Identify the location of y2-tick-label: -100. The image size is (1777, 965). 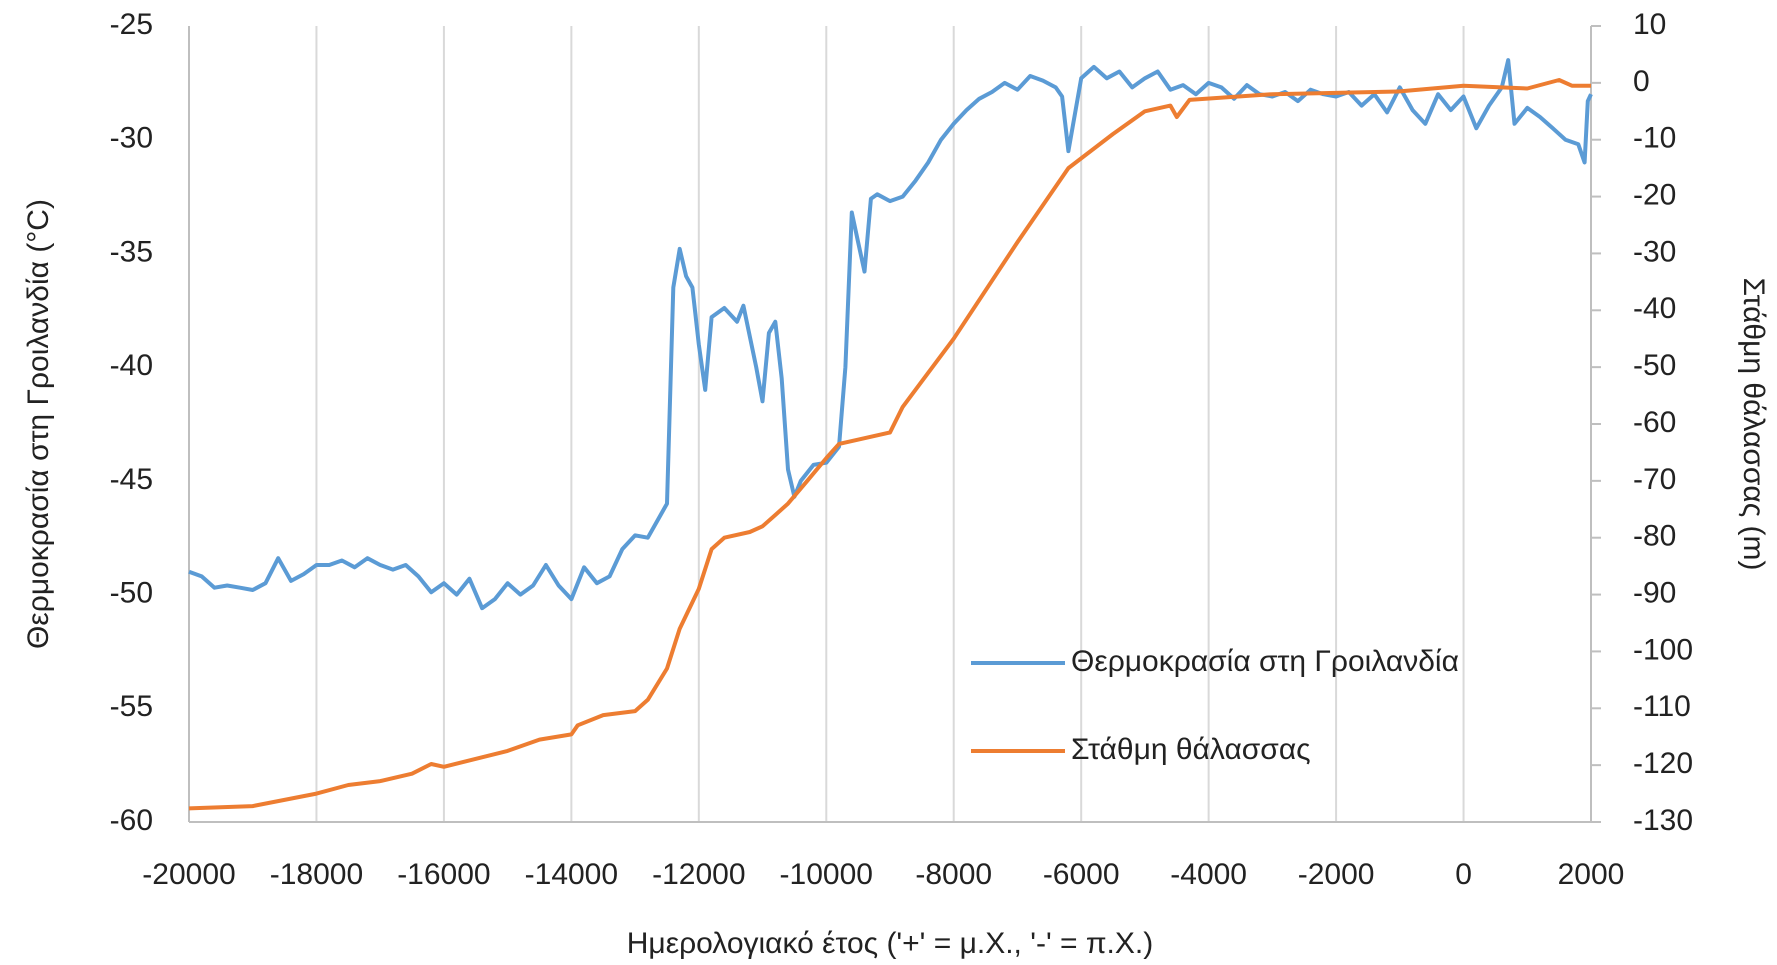
(1663, 649).